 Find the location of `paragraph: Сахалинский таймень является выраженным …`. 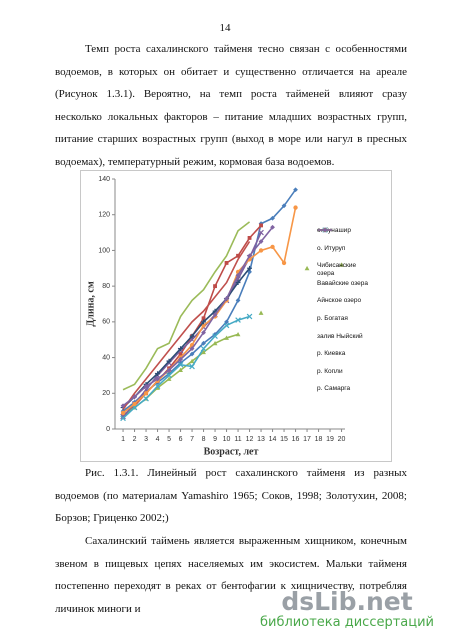

paragraph: Сахалинский таймень является выраженным … is located at coordinates (231, 575).